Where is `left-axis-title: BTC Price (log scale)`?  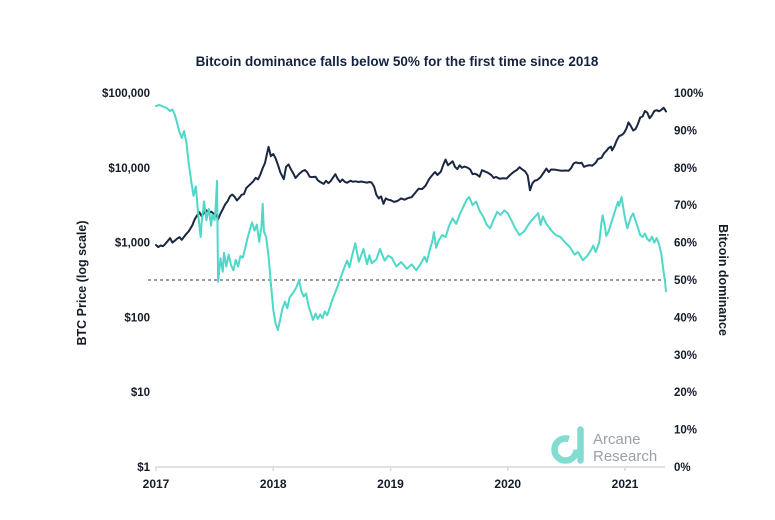
left-axis-title: BTC Price (log scale) is located at coordinates (82, 282).